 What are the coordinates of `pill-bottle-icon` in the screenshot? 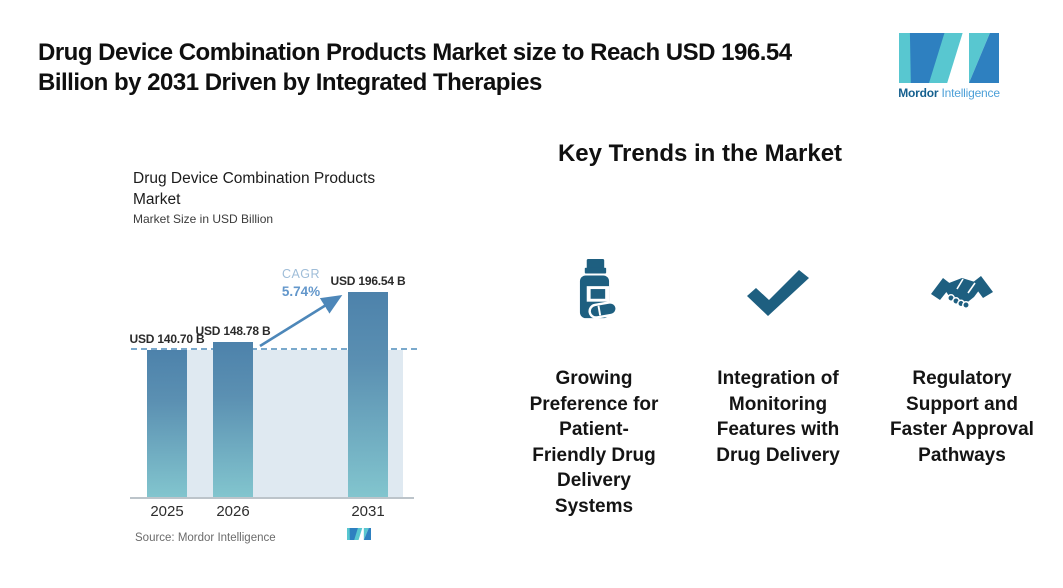 It's located at (598, 288).